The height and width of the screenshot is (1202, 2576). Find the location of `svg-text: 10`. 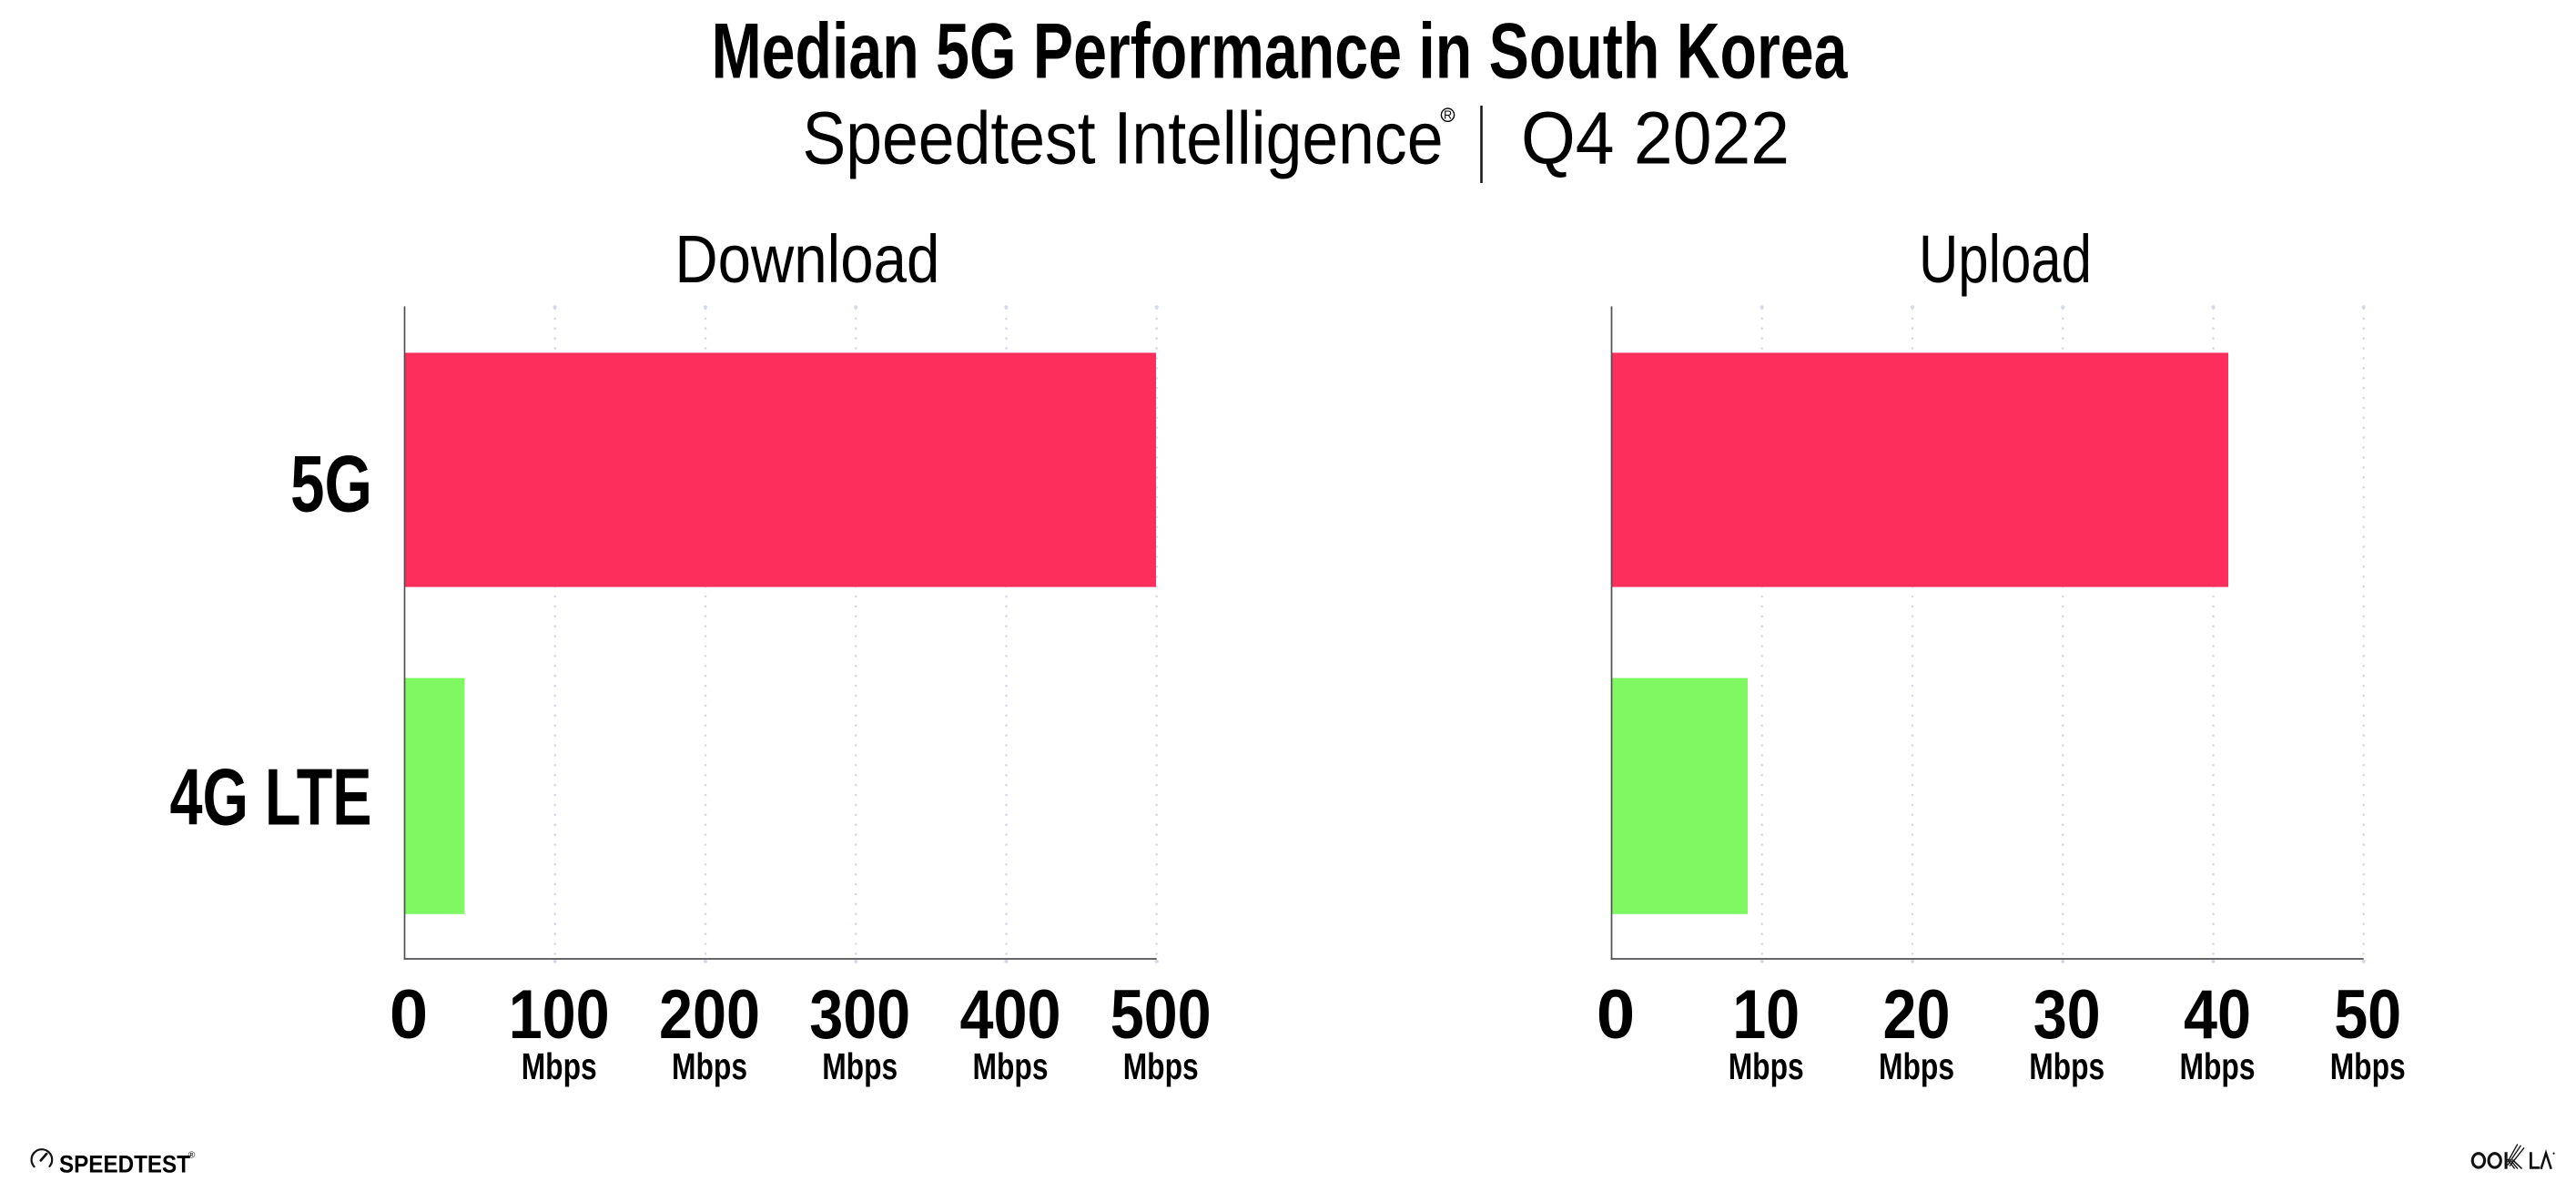

svg-text: 10 is located at coordinates (1766, 1015).